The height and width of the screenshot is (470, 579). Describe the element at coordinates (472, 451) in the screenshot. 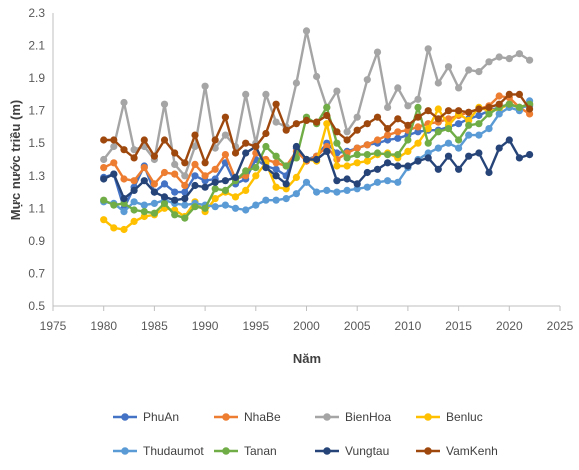

I see `legend-label: VamKenh` at that location.